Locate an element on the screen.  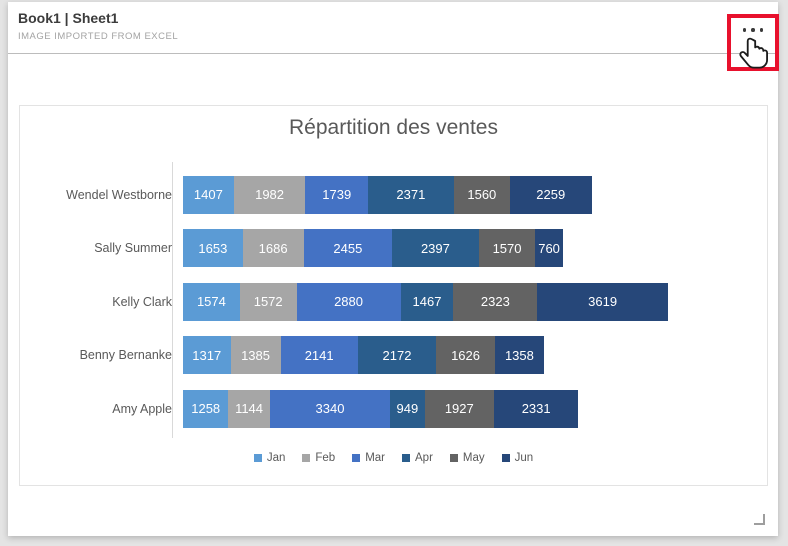
category-label: Kelly Clark is located at coordinates (142, 301).